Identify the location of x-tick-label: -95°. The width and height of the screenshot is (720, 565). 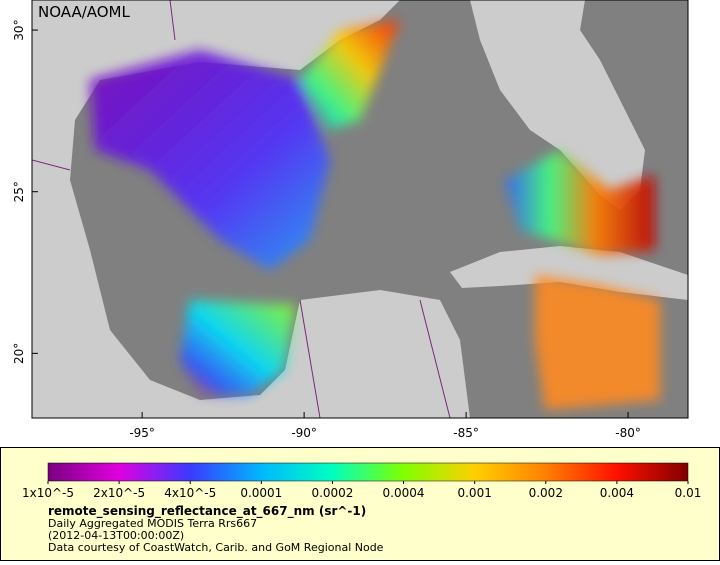
(142, 433).